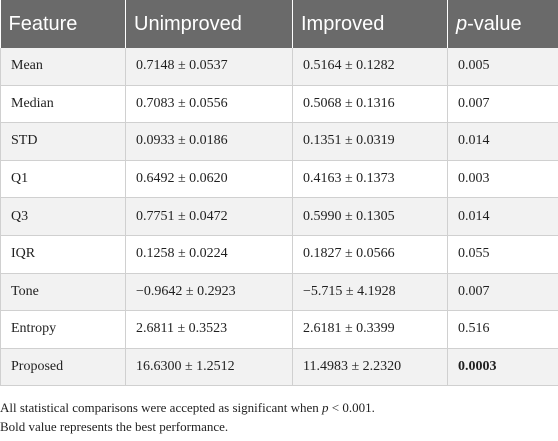 The image size is (558, 441). I want to click on header-row: Feature Unimproved Improved p-value, so click(279, 24).